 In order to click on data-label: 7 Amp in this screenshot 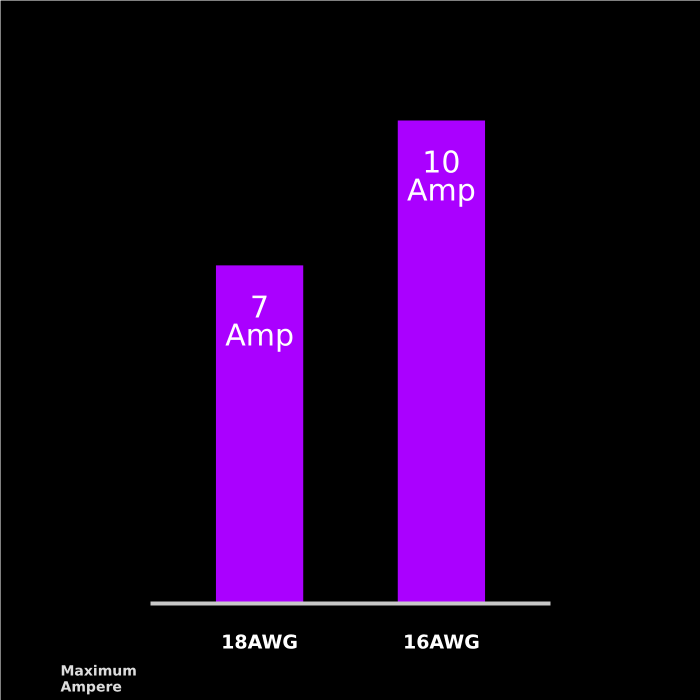, I will do `click(259, 322)`.